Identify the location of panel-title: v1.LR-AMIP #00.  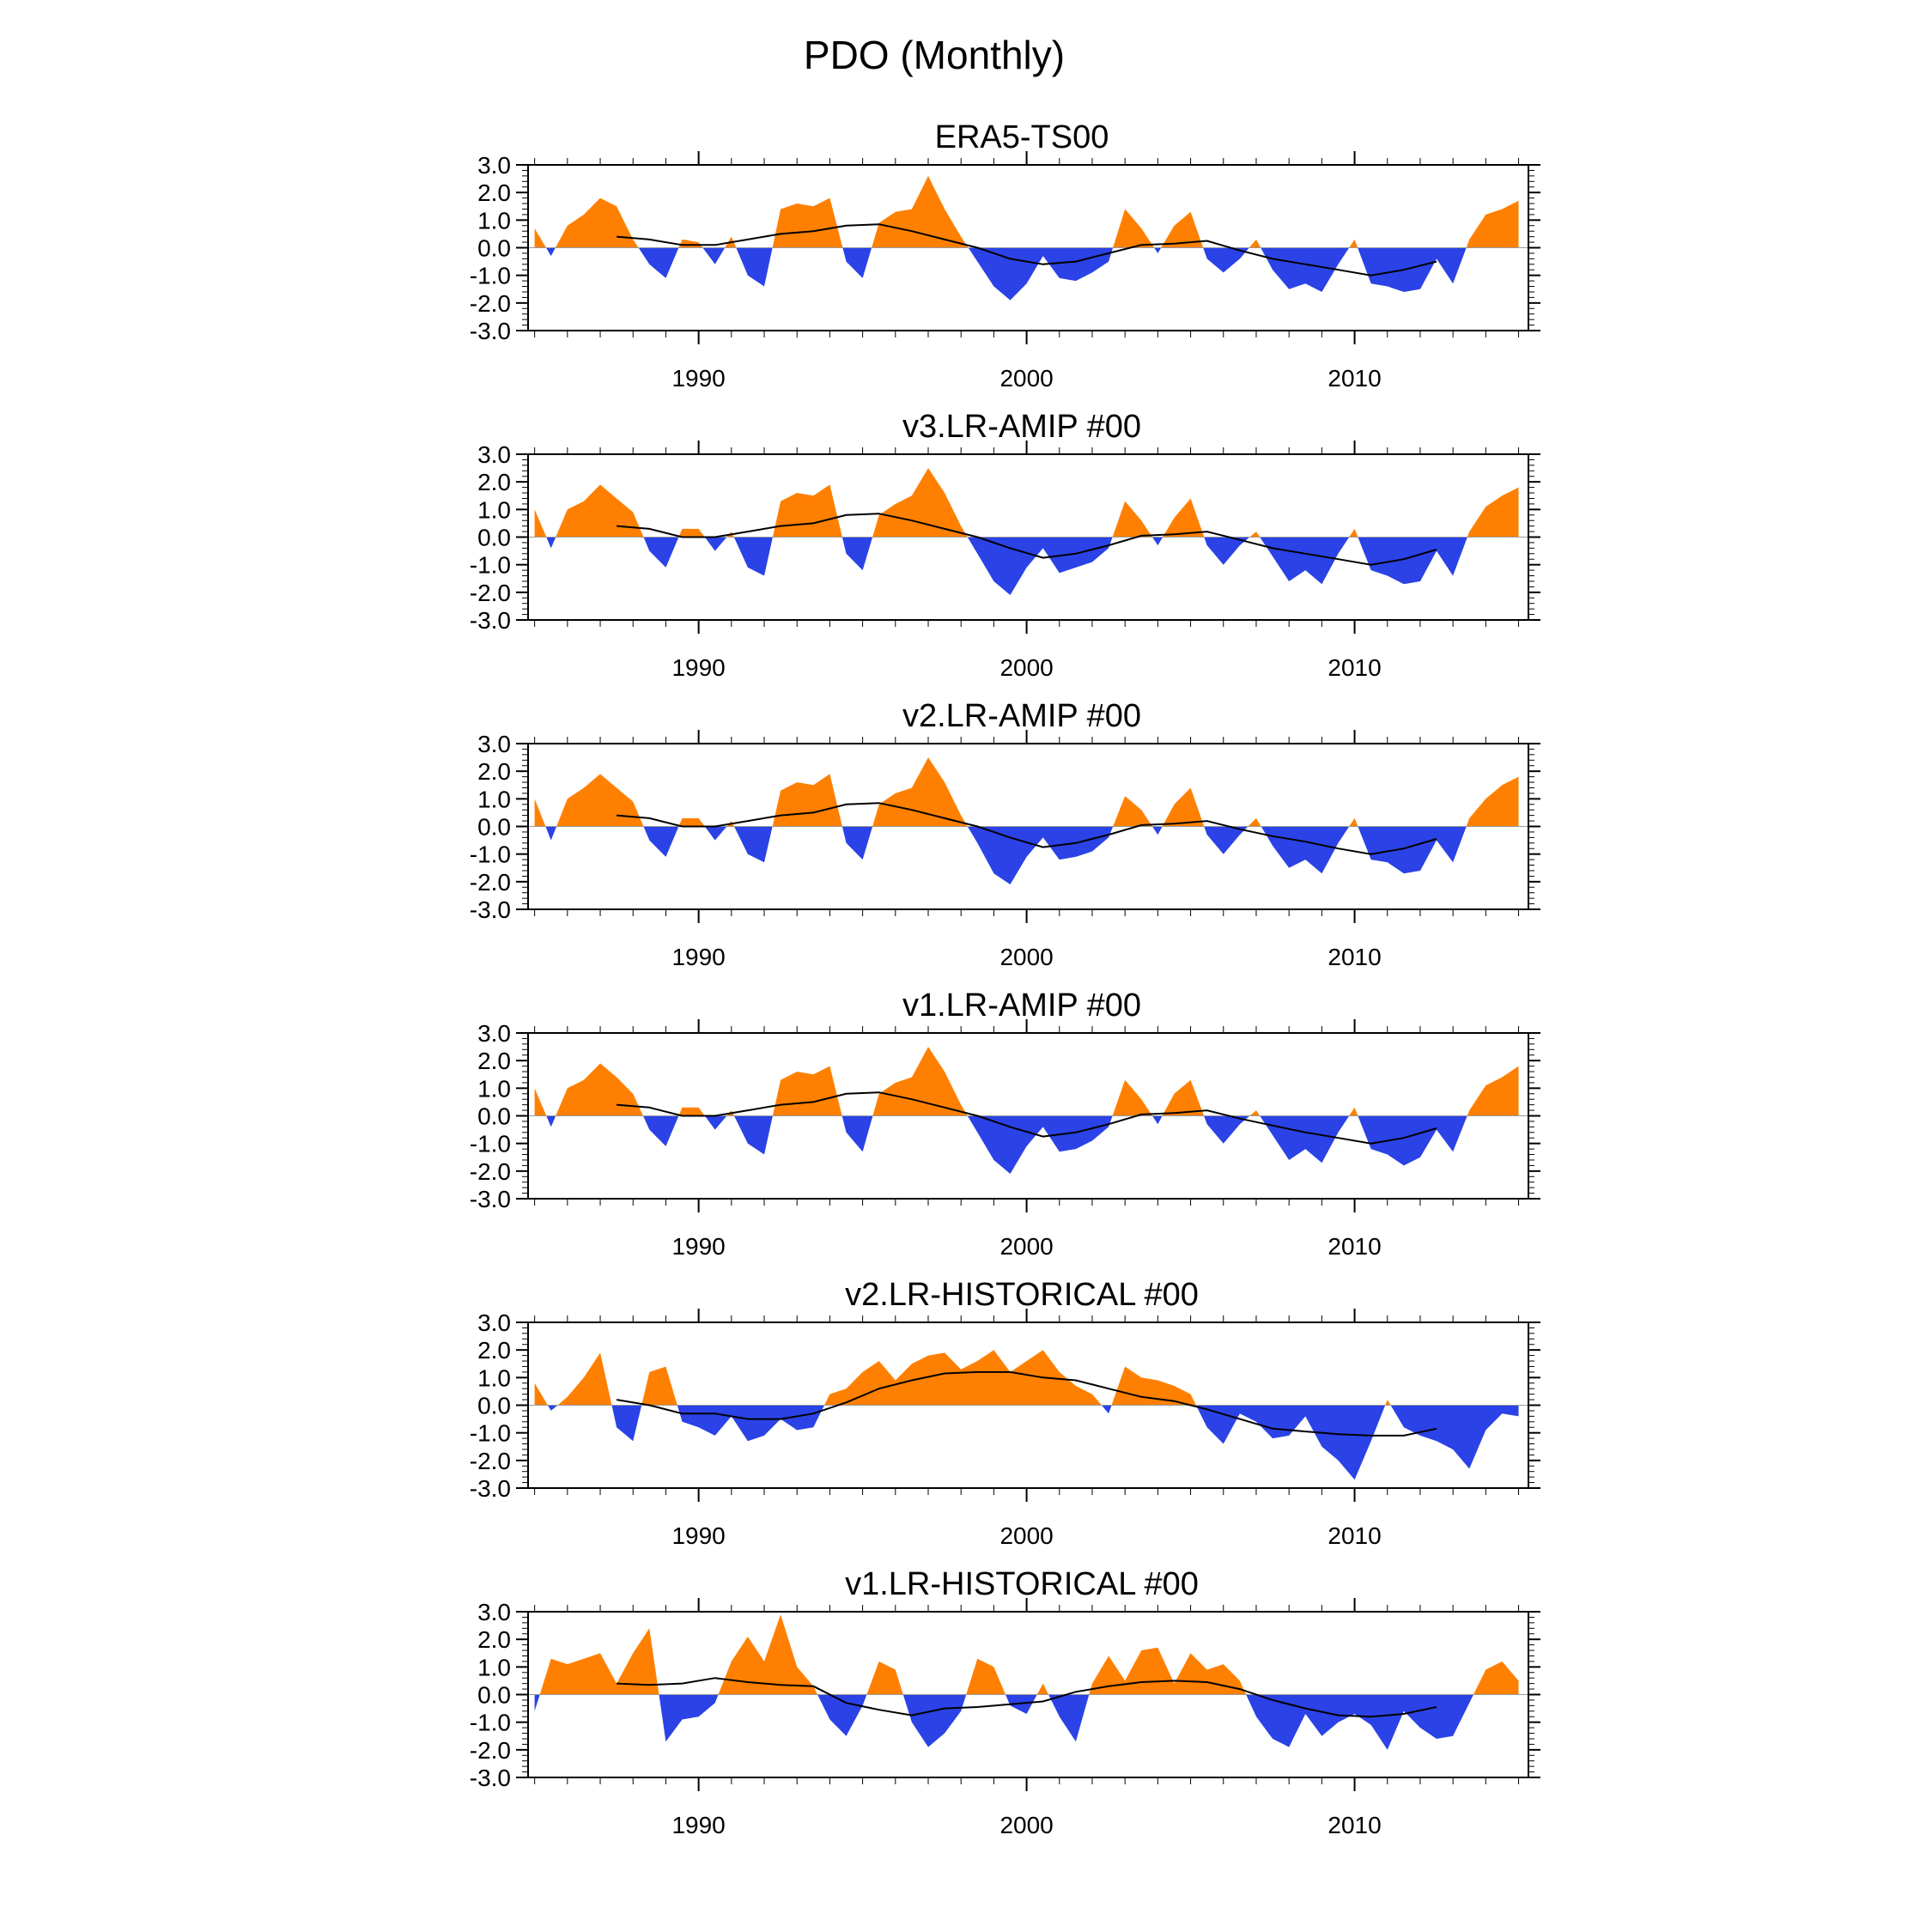
(1021, 1006).